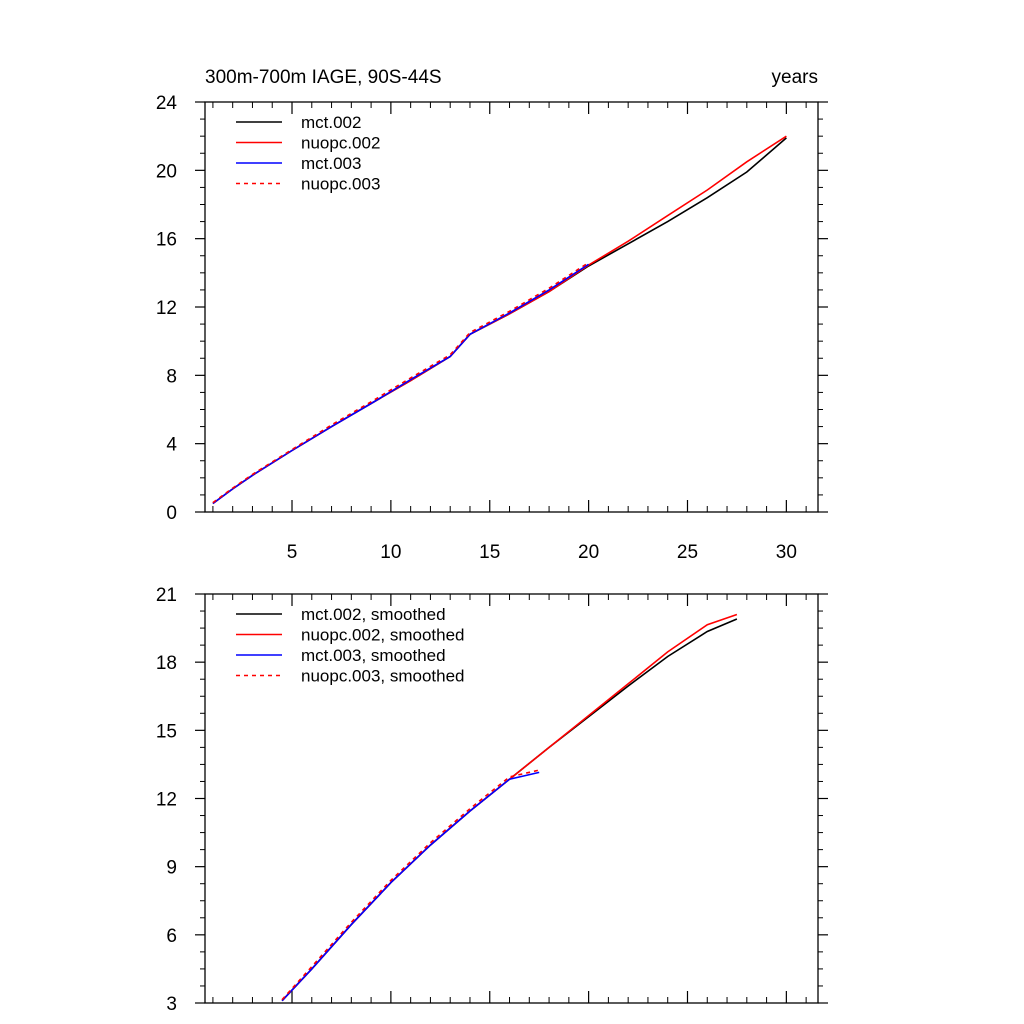 The width and height of the screenshot is (1024, 1024). Describe the element at coordinates (331, 122) in the screenshot. I see `legend-label: mct.002` at that location.